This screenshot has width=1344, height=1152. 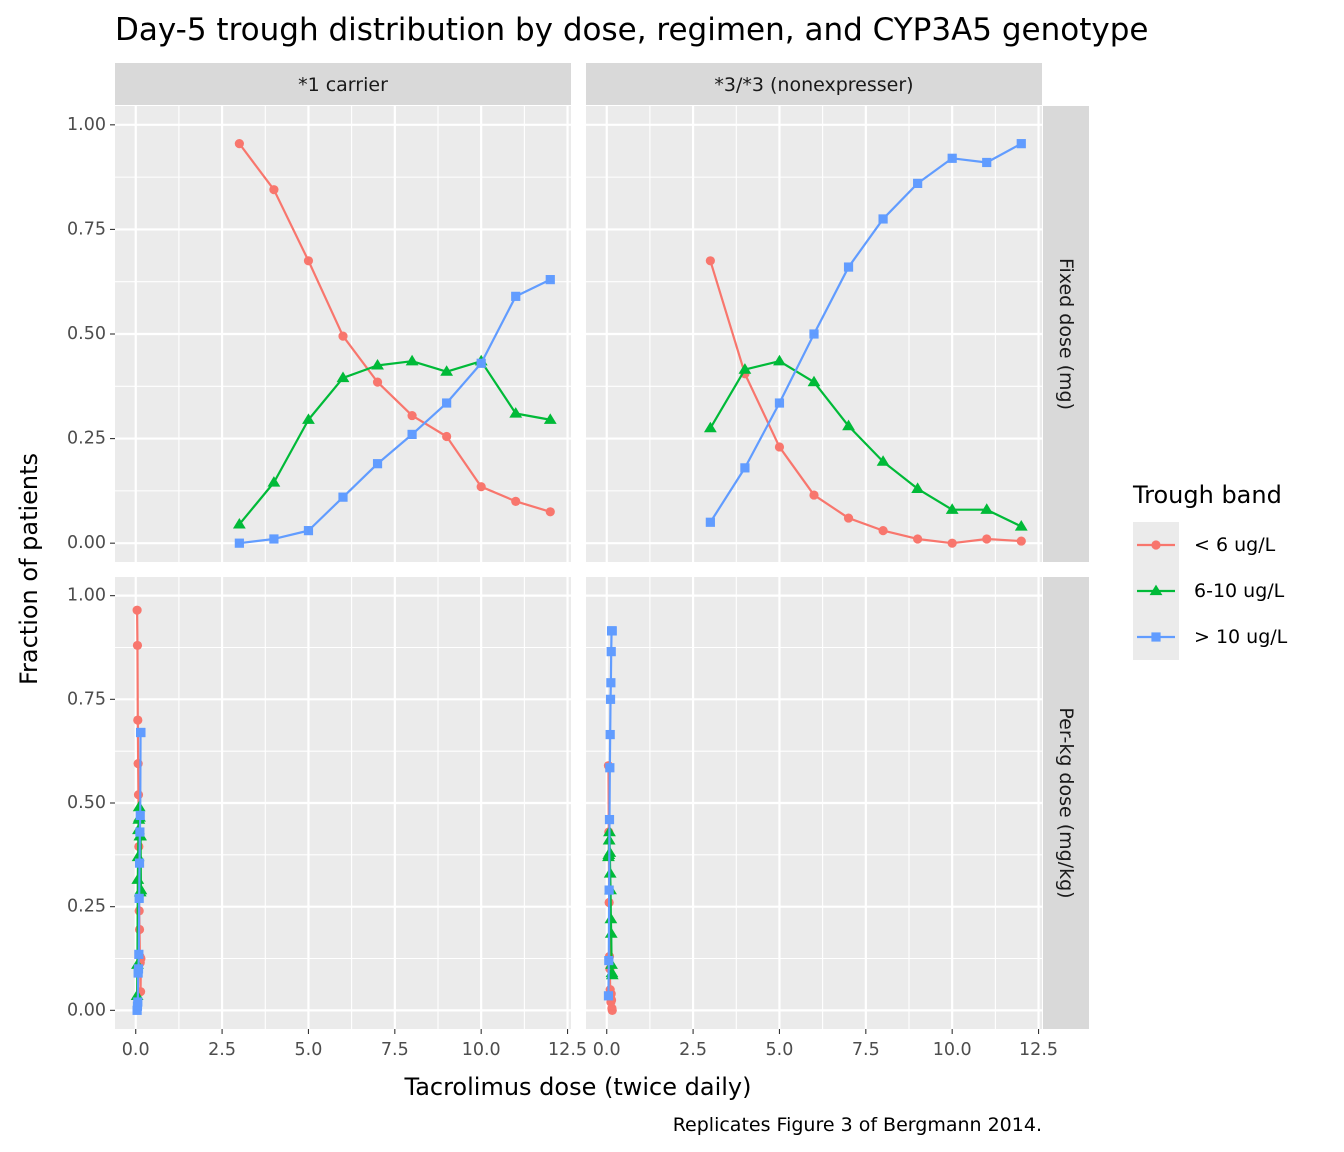 I want to click on column-strip-label: *3/*3 (nonexpresser), so click(x=813, y=85).